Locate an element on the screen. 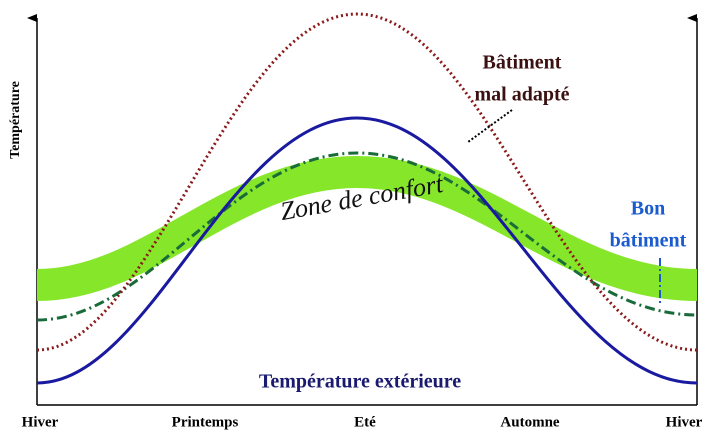  y-axis-label: Température is located at coordinates (15, 120).